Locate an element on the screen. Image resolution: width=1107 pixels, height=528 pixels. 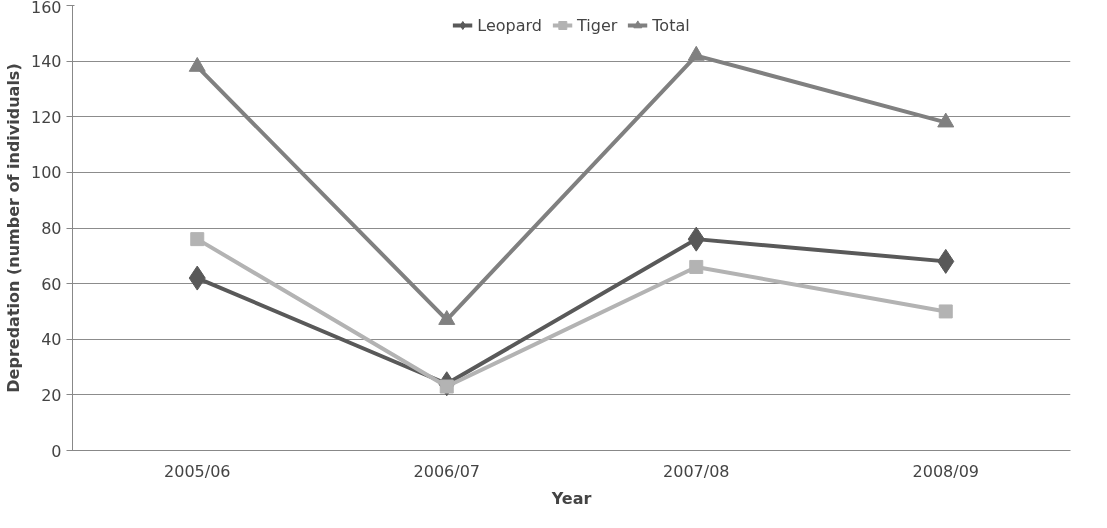
x-tick-label: 2008/09 is located at coordinates (945, 471).